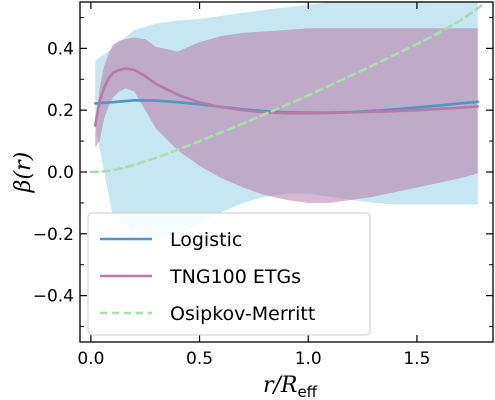 Image resolution: width=495 pixels, height=400 pixels. What do you see at coordinates (242, 314) in the screenshot?
I see `legend-label-osipkov-merritt: Osipkov-Merritt` at bounding box center [242, 314].